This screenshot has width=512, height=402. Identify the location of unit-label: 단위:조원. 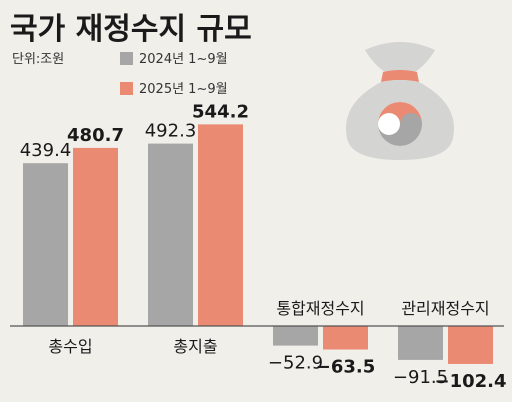
(38, 59).